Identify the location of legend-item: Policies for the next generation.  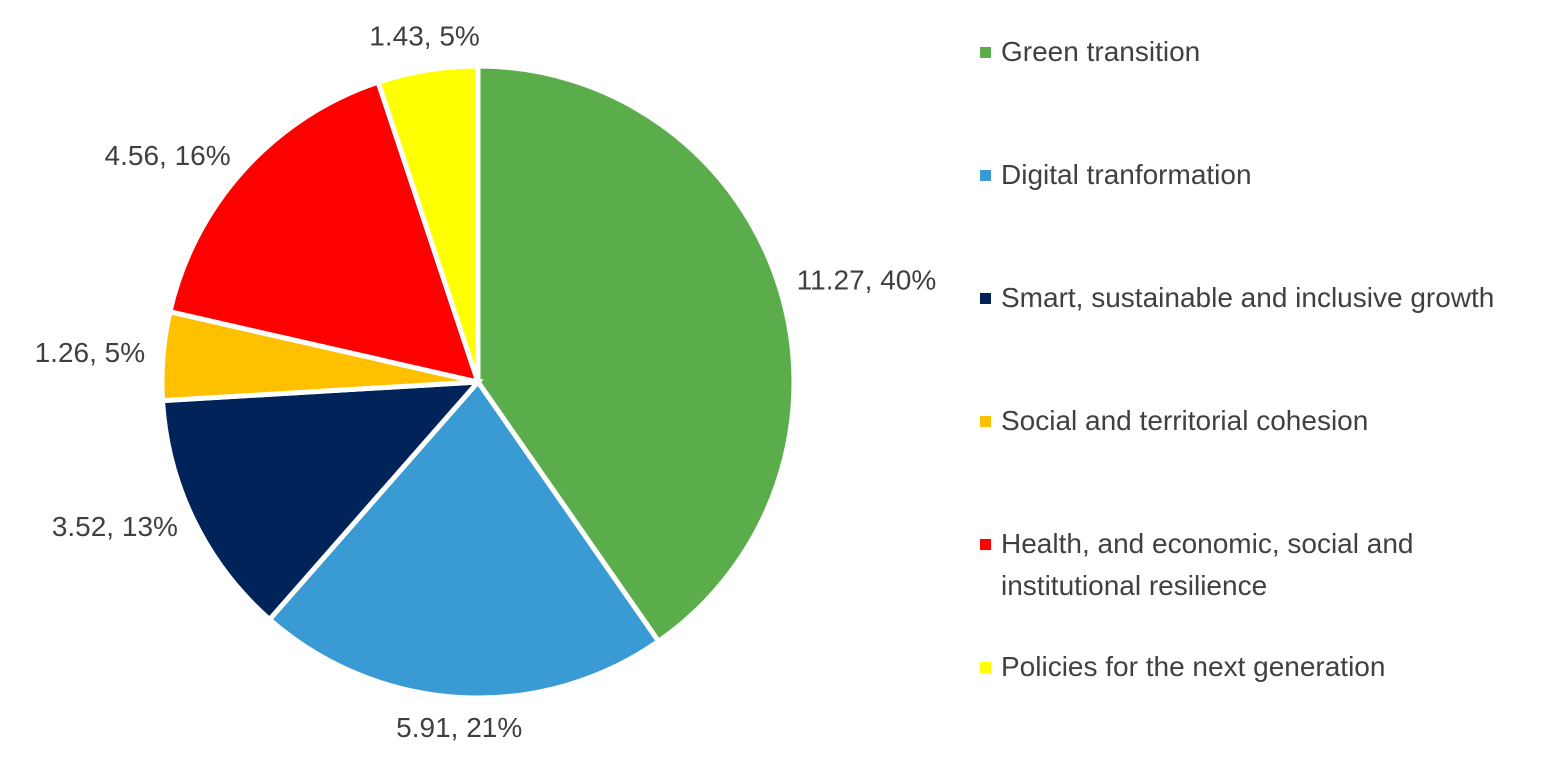
(1270, 667).